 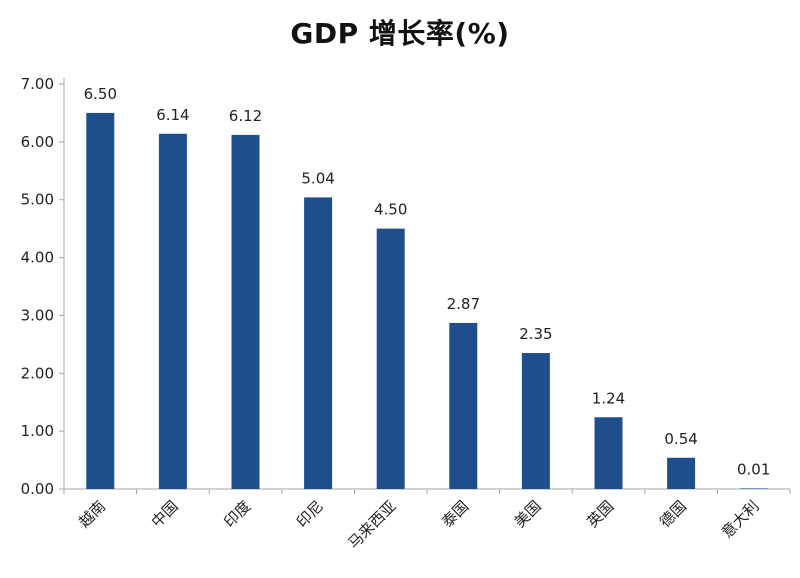 What do you see at coordinates (390, 210) in the screenshot?
I see `data-label: 4.50` at bounding box center [390, 210].